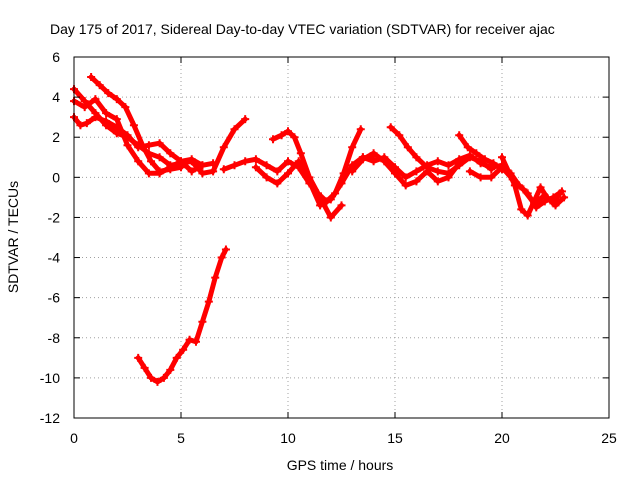 The width and height of the screenshot is (640, 480). Describe the element at coordinates (54, 258) in the screenshot. I see `y-tick-label: -4` at that location.